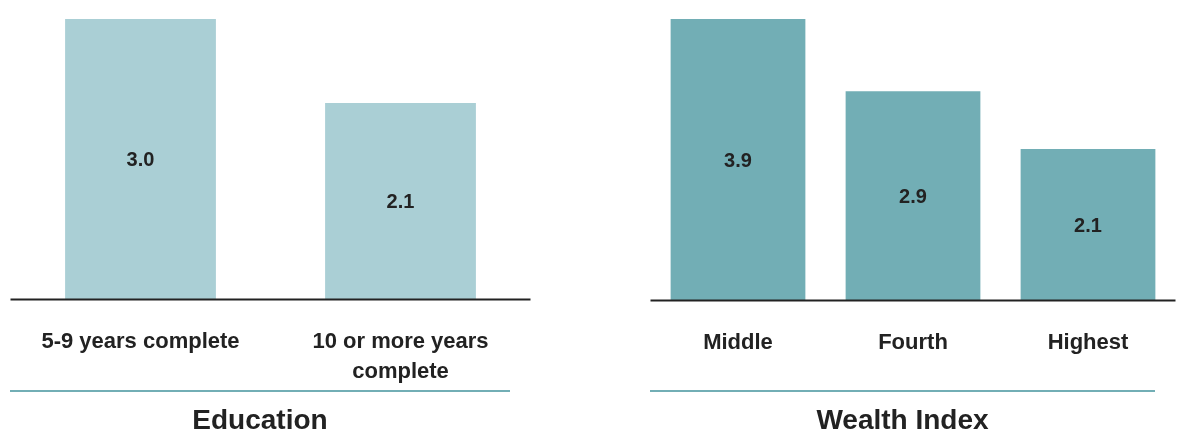 This screenshot has height=445, width=1194. Describe the element at coordinates (140, 340) in the screenshot. I see `x-tick-label: 5-9 years complete` at that location.